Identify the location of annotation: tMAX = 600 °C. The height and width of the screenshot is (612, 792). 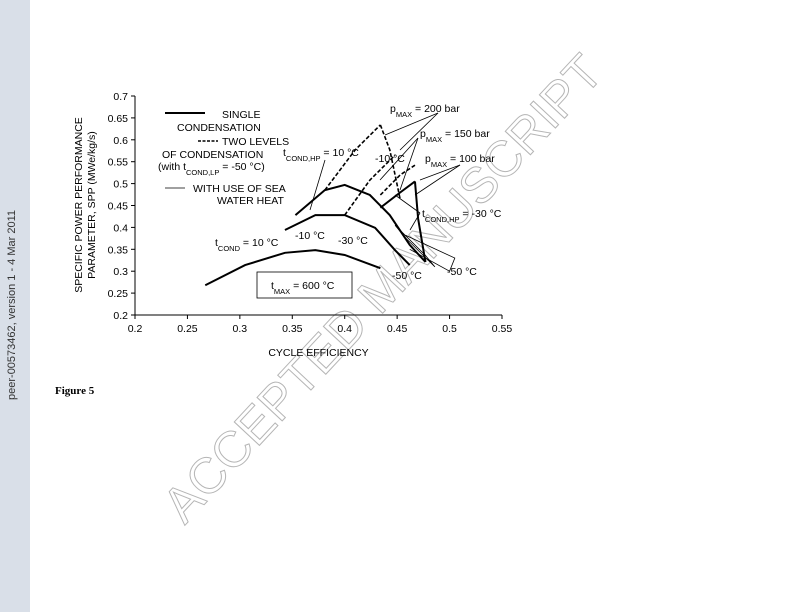
(303, 288).